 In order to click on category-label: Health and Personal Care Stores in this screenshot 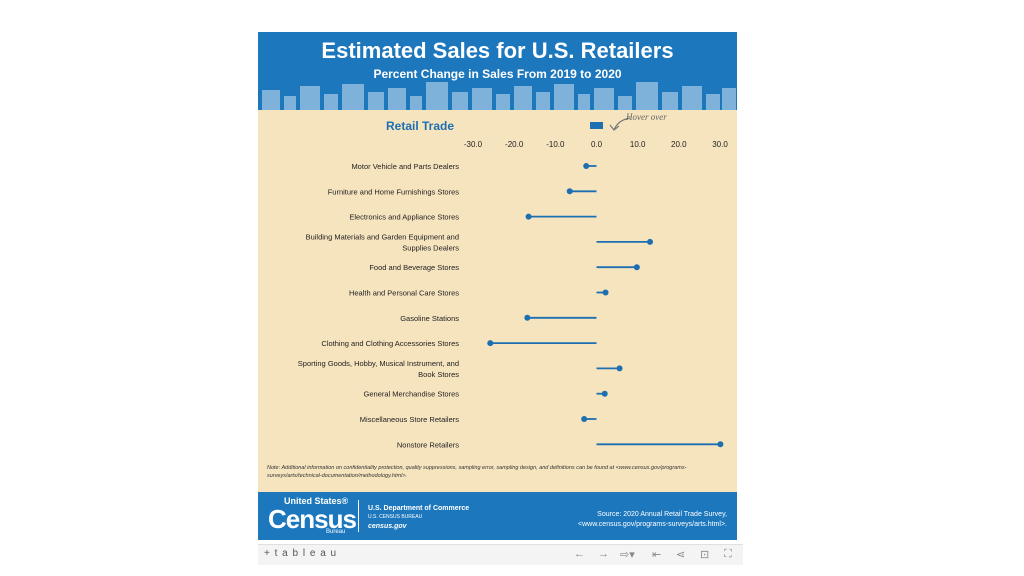, I will do `click(404, 293)`.